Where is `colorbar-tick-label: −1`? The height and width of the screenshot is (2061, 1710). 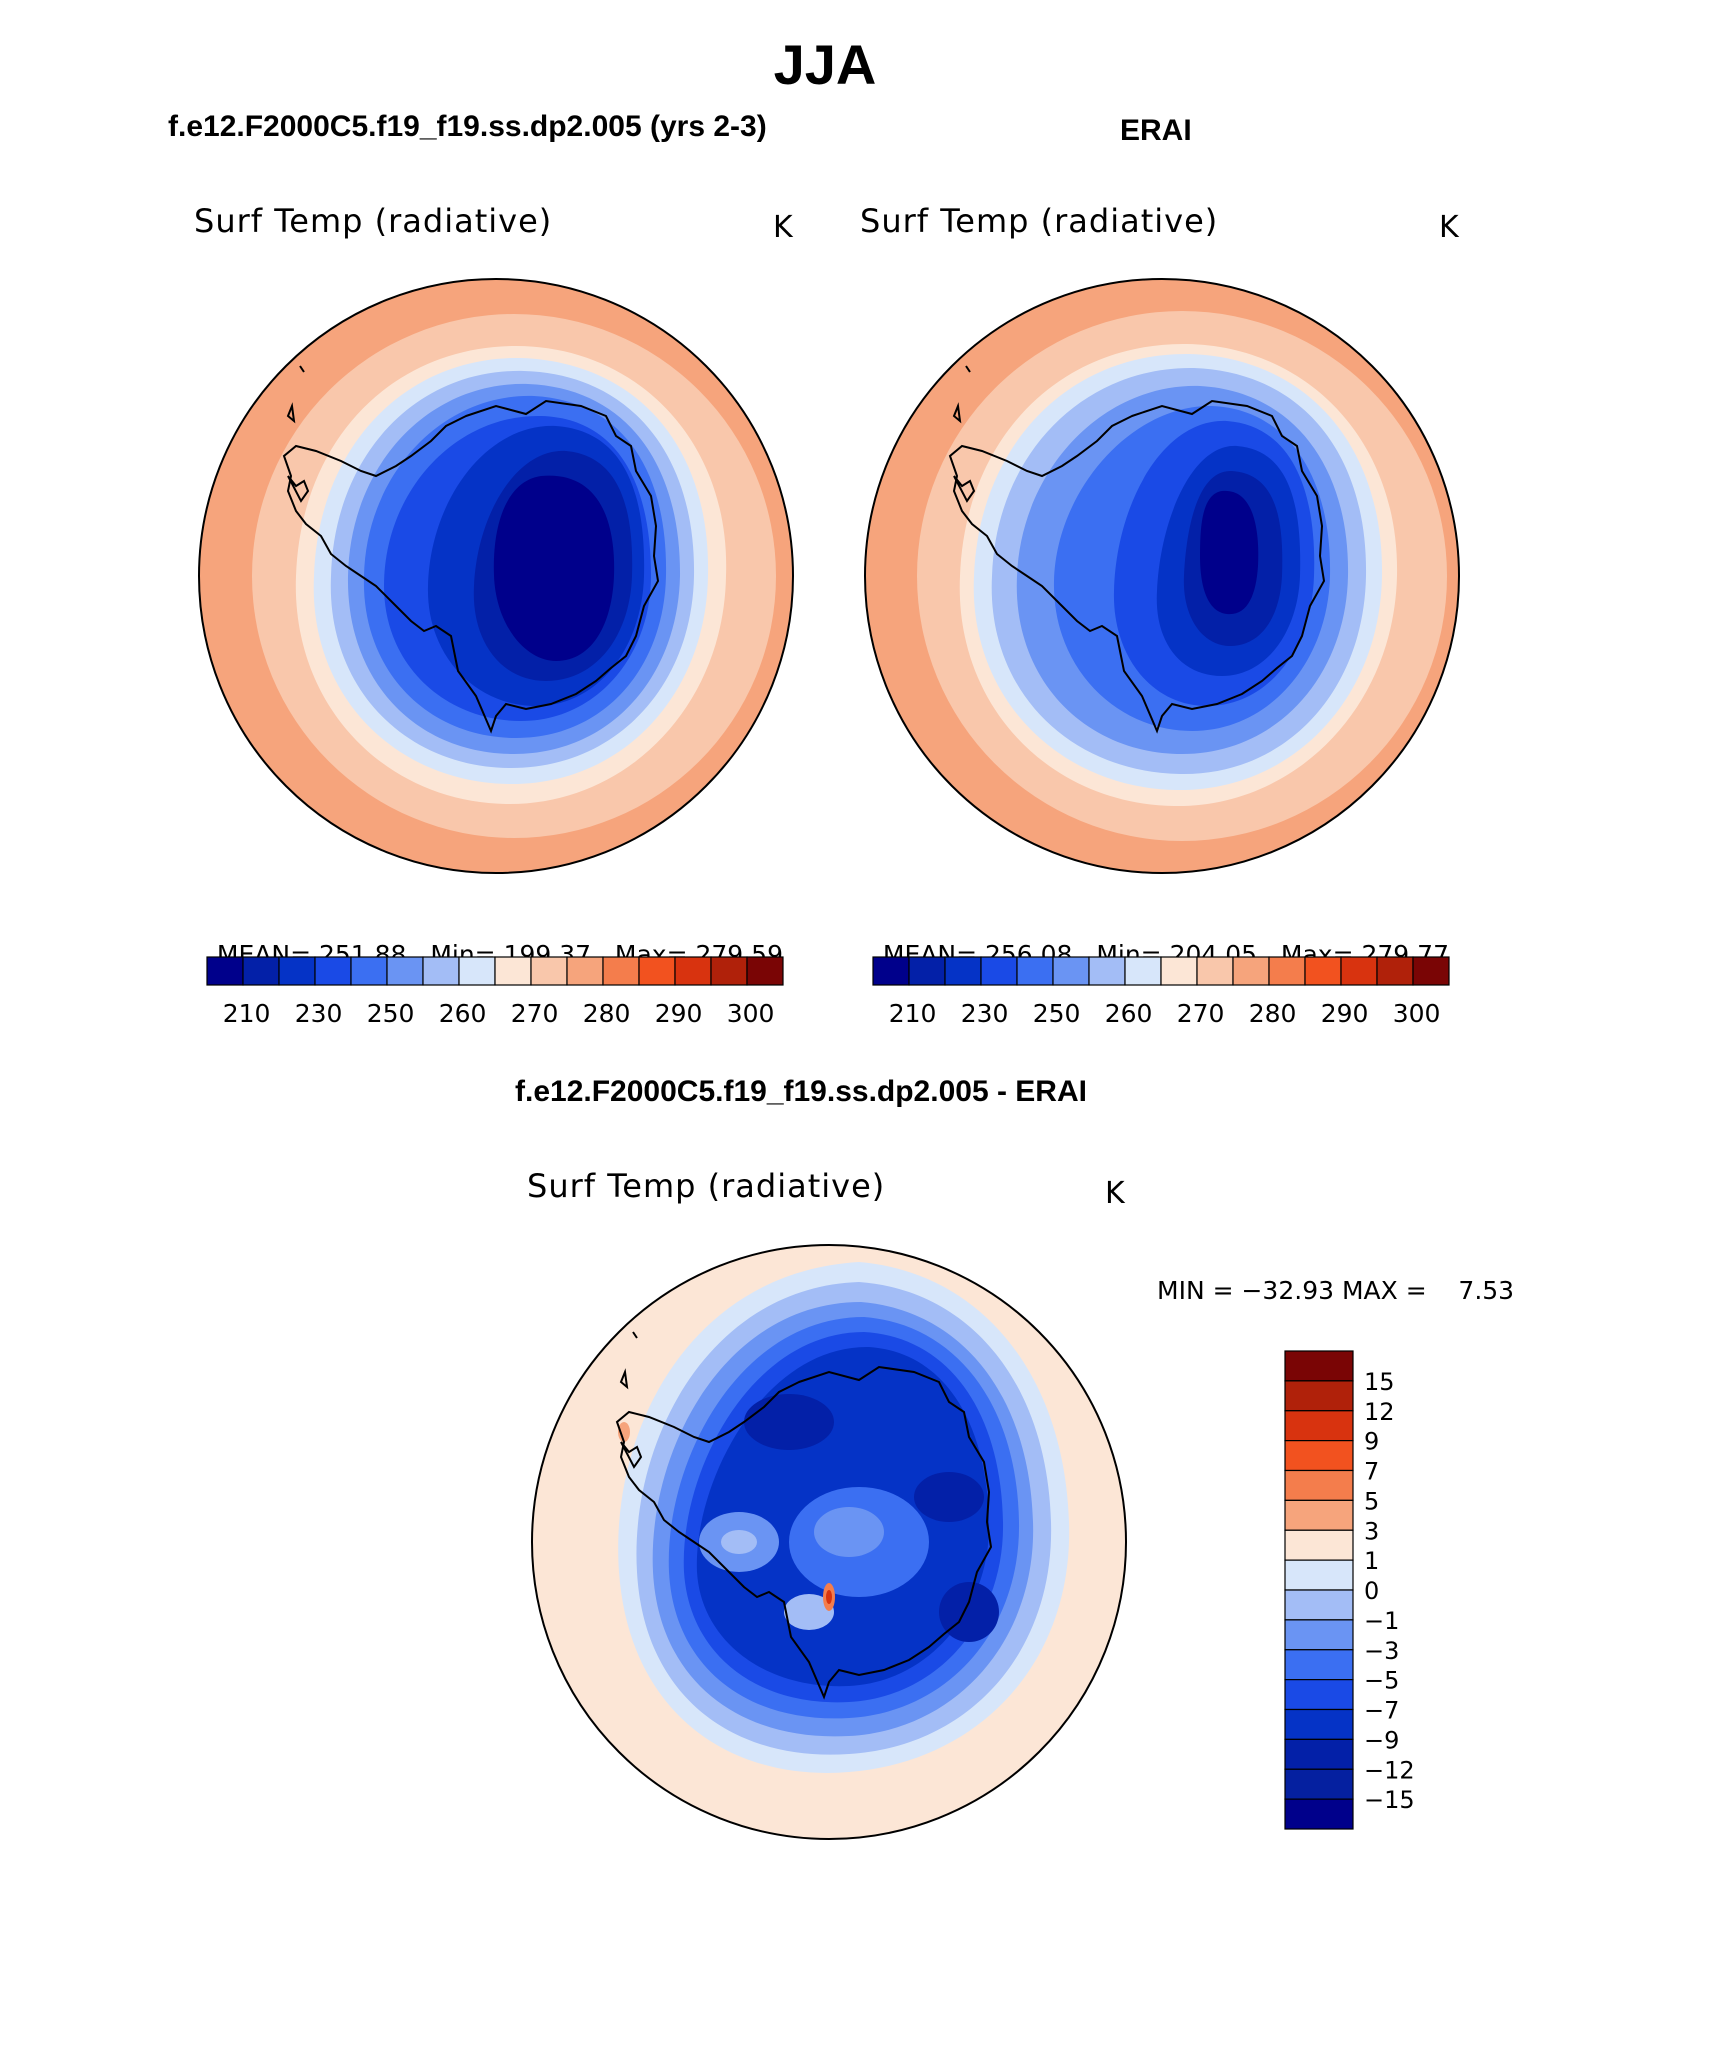 colorbar-tick-label: −1 is located at coordinates (1381, 1621).